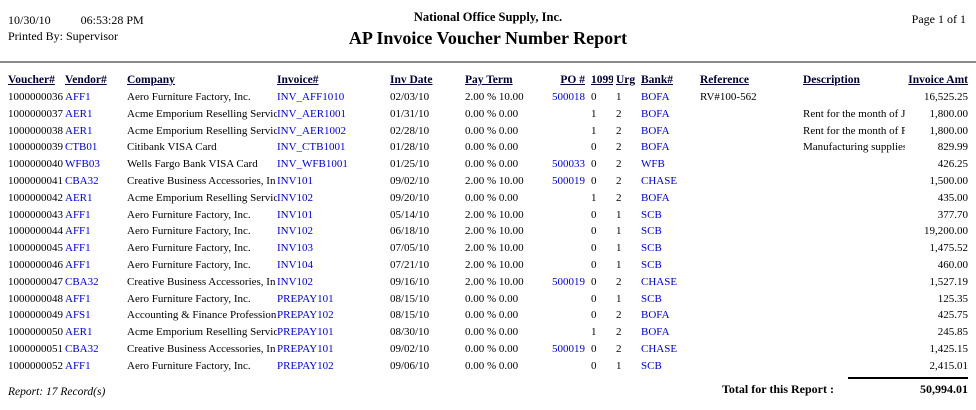  I want to click on print-date: 10/30/10, so click(29, 20).